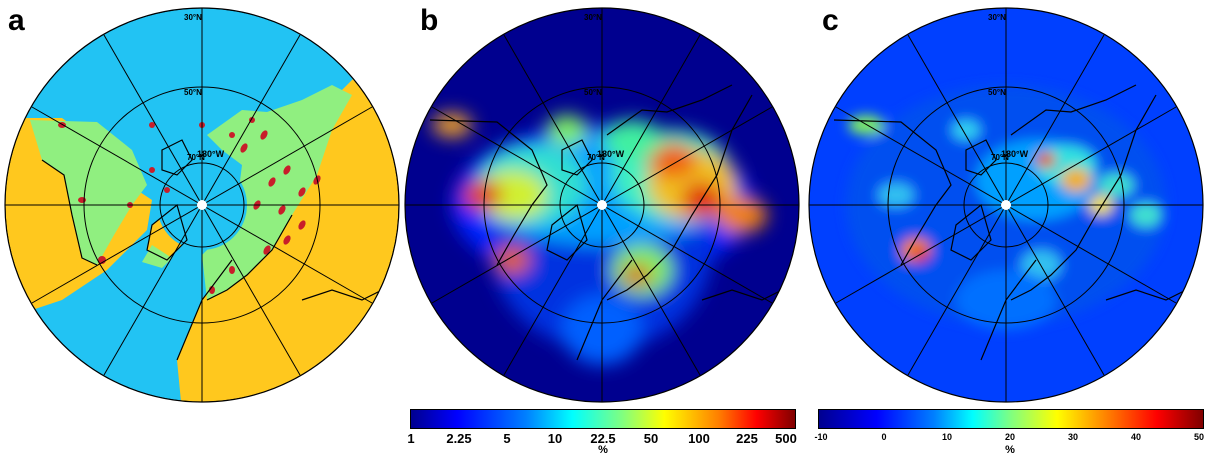 The image size is (1208, 456). I want to click on colorbar-log: 1 2.25 5 10 22.5 50 100 225 500 %, so click(602, 432).